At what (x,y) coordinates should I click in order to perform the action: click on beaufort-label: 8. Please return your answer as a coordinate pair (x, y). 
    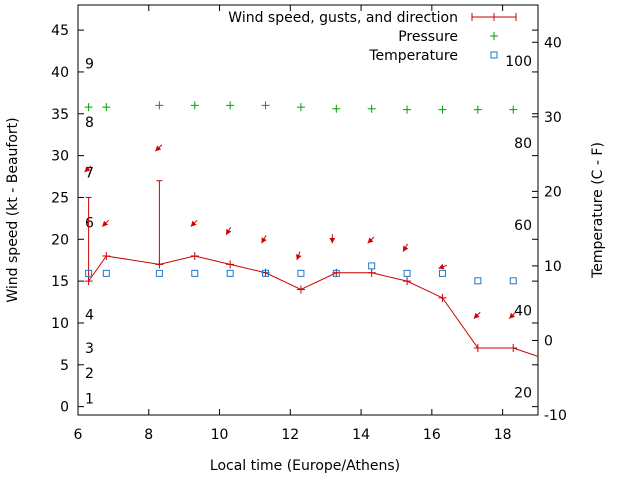
    Looking at the image, I should click on (89, 123).